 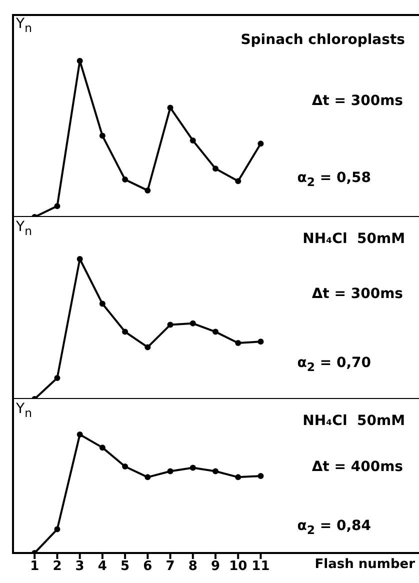 I want to click on x-tick-label: 5, so click(x=125, y=566).